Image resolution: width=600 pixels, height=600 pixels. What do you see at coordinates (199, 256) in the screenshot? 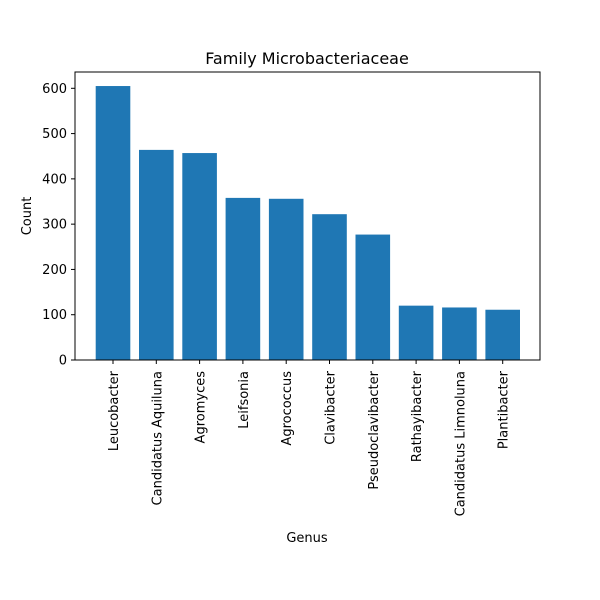
I see `bar-agromyces` at bounding box center [199, 256].